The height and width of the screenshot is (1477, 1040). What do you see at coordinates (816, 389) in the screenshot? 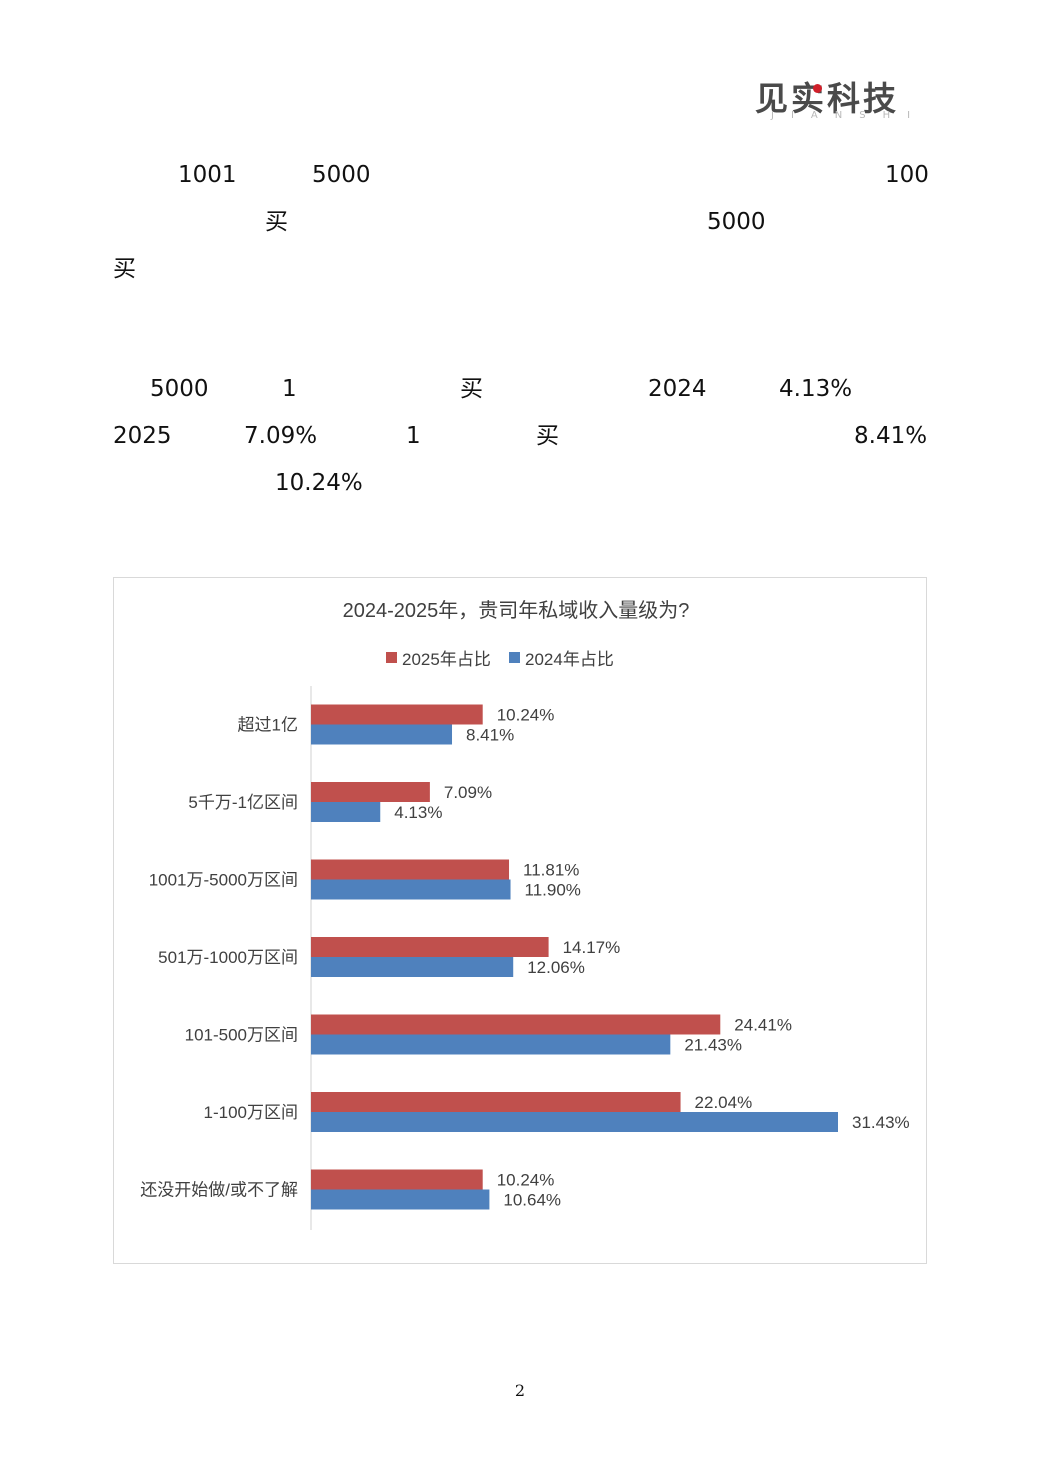
I see `text-fragment: 4.13%` at bounding box center [816, 389].